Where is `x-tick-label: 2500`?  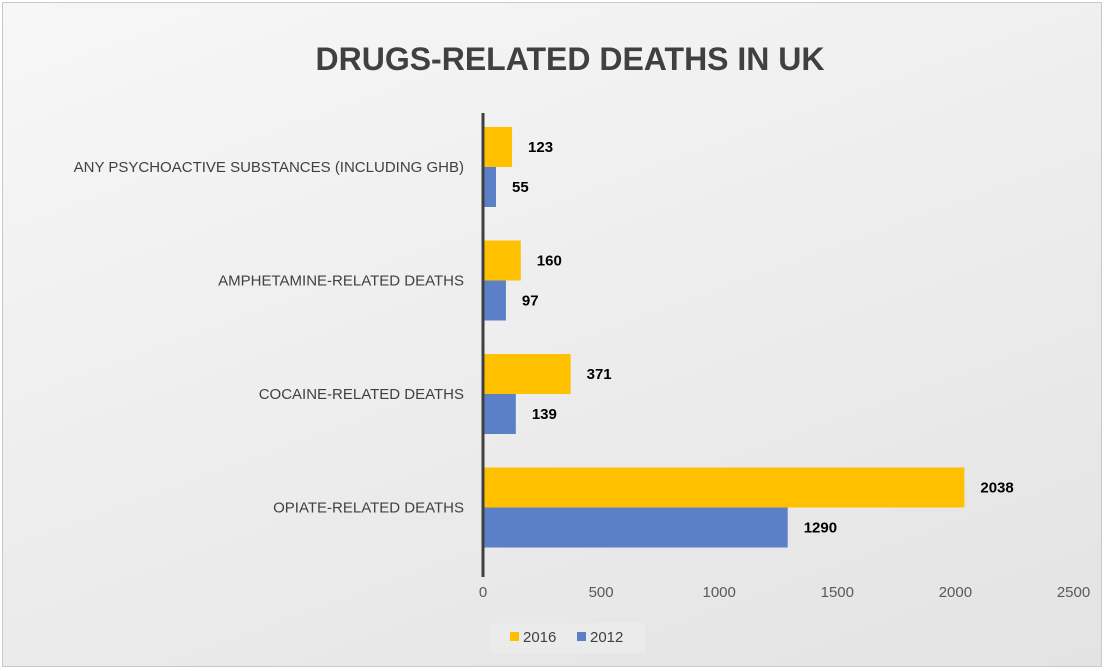
x-tick-label: 2500 is located at coordinates (1073, 592).